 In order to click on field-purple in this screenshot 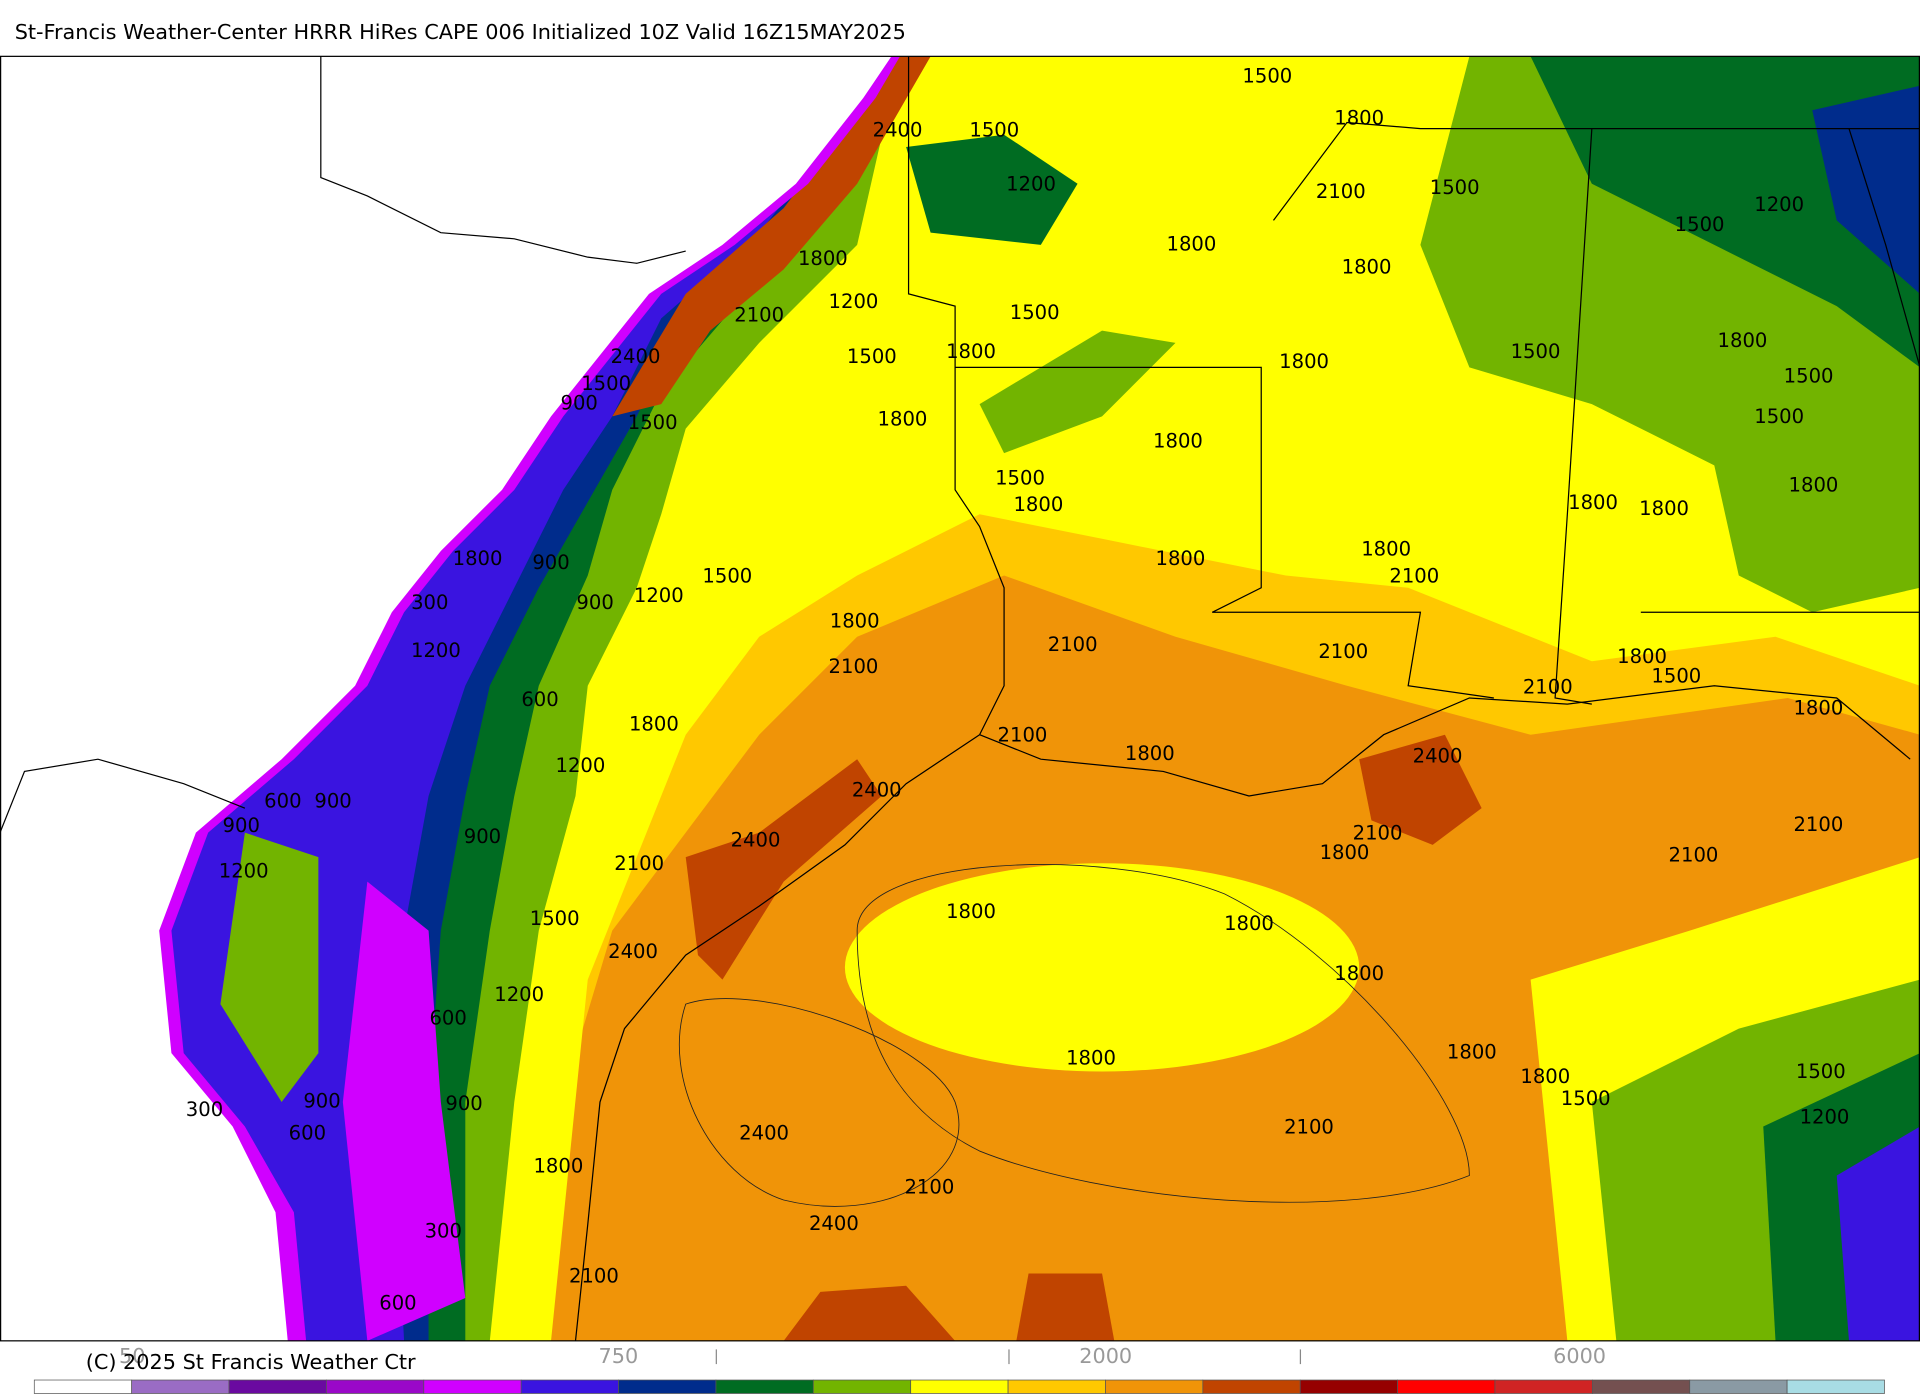, I will do `click(404, 1111)`.